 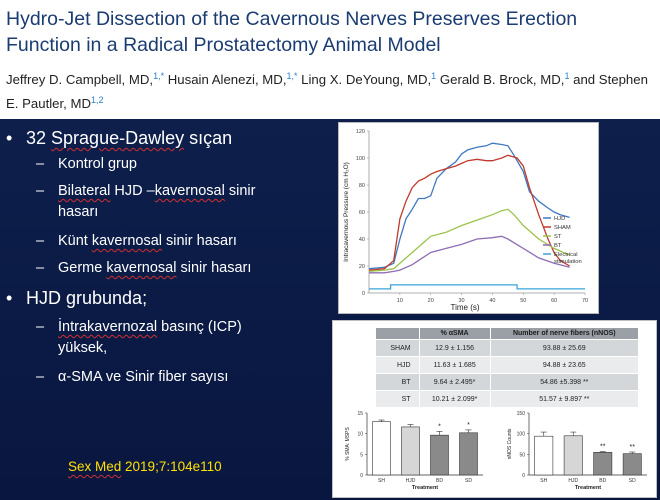 I want to click on sma-bar-chart: 0 5 10 15 % SMA: MSPS SH HJD * BD * SD Treatment, so click(x=415, y=451).